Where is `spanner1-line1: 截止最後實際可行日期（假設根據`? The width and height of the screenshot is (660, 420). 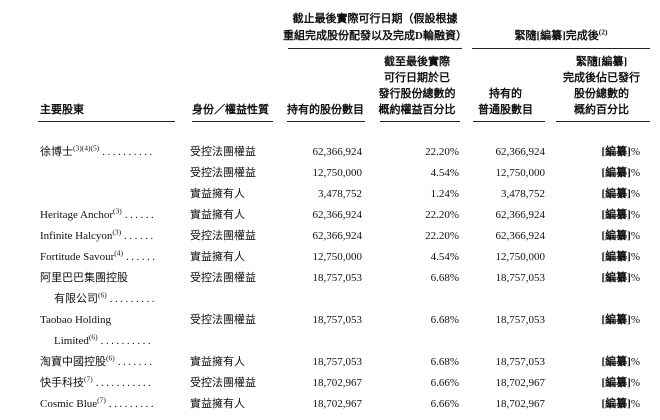 spanner1-line1: 截止最後實際可行日期（假設根據 is located at coordinates (375, 19).